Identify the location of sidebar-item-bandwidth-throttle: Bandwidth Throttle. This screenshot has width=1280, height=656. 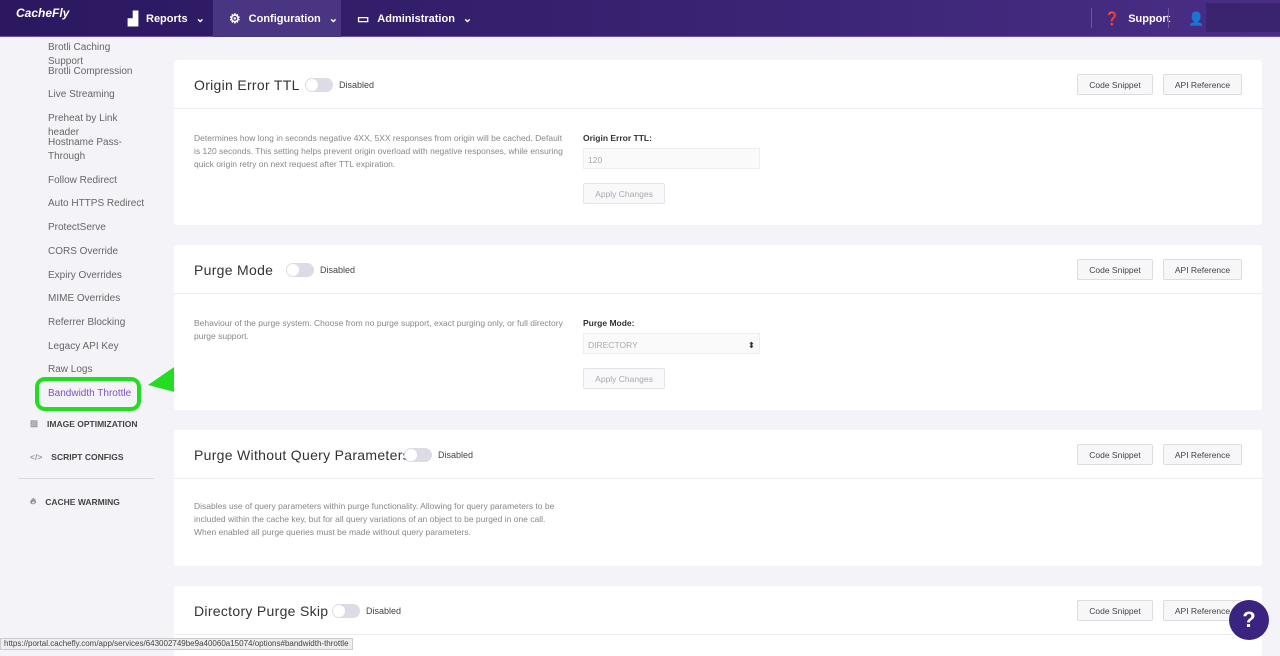
(90, 393).